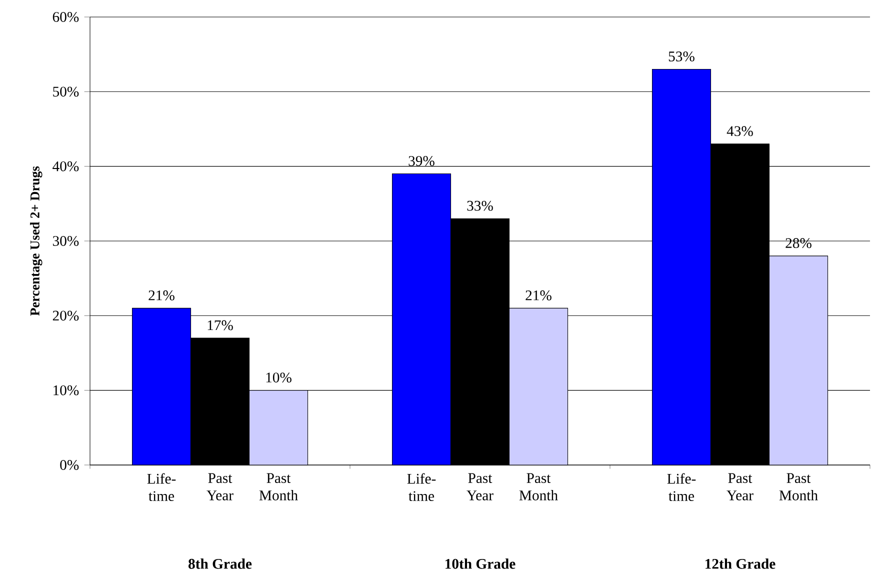 The width and height of the screenshot is (881, 577). What do you see at coordinates (220, 325) in the screenshot?
I see `data-label: 17%` at bounding box center [220, 325].